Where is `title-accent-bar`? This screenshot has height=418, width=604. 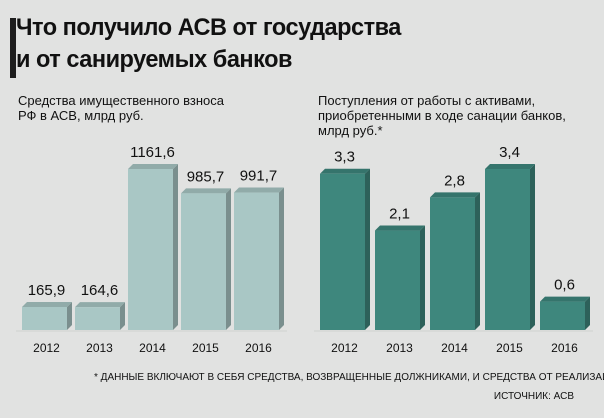 title-accent-bar is located at coordinates (13, 48).